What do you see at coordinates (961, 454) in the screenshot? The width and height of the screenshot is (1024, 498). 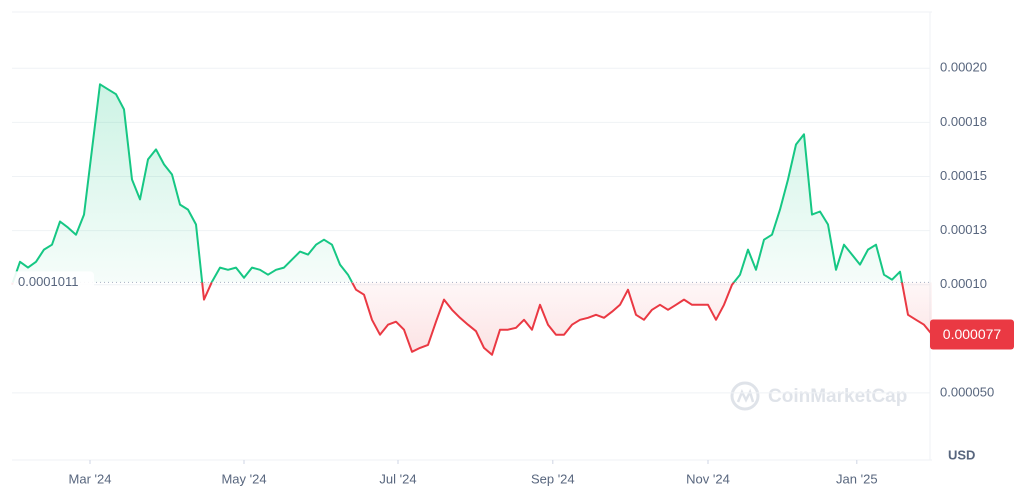 I see `y-unit: USD` at bounding box center [961, 454].